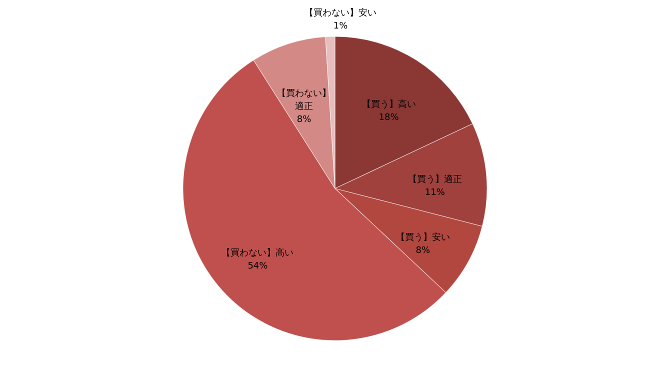 The height and width of the screenshot is (377, 670). I want to click on slice-label: 【買う】高い, so click(389, 104).